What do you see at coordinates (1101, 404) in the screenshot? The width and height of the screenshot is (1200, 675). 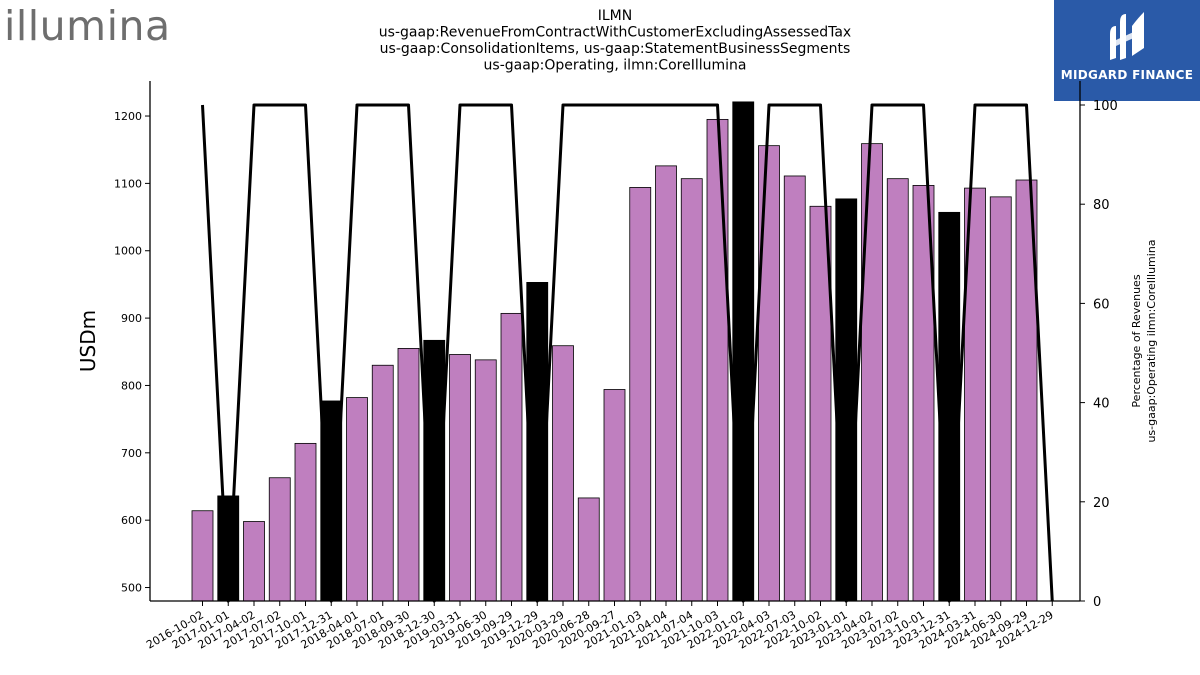 I see `y2-tick-label: 40` at bounding box center [1101, 404].